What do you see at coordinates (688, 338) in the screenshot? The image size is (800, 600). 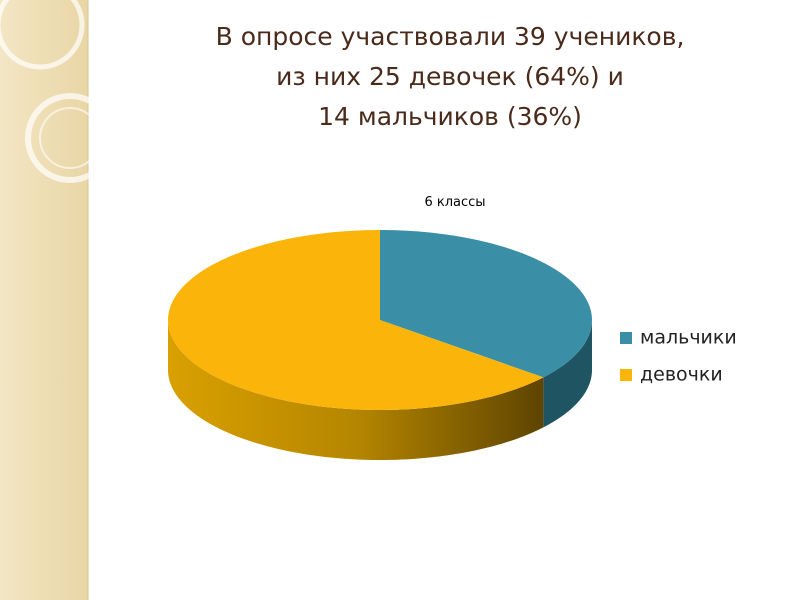 I see `legend-label: мальчики` at bounding box center [688, 338].